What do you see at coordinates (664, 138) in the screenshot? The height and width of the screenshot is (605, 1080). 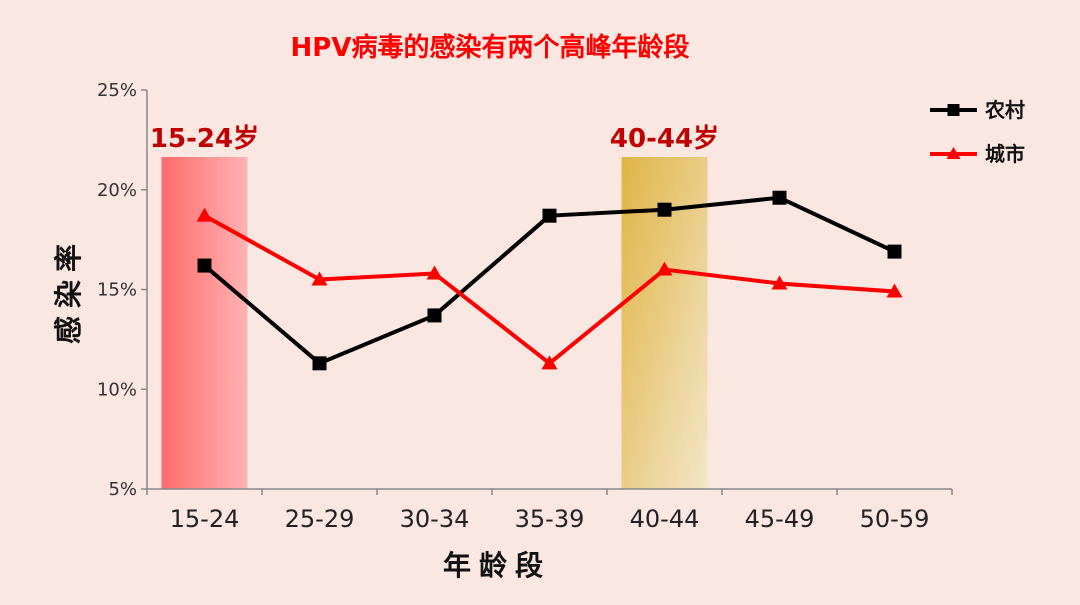 I see `highlight-label: 40-44岁` at bounding box center [664, 138].